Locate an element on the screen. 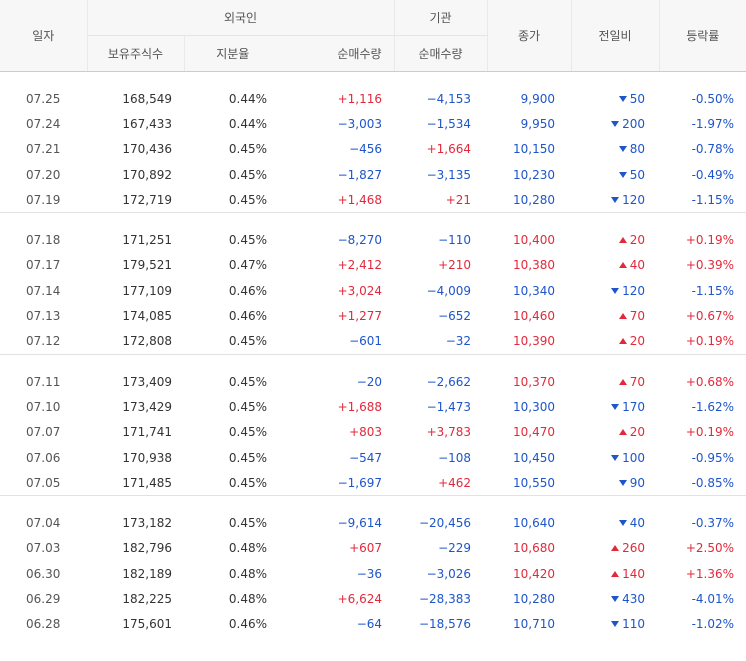  date-cell: 07.19 is located at coordinates (43, 199).